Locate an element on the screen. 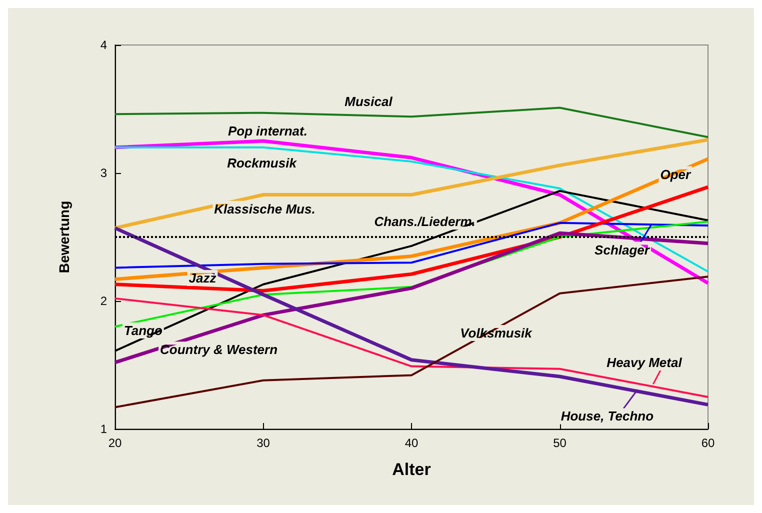 The width and height of the screenshot is (762, 513). y-axis-title: Bewertung is located at coordinates (64, 237).